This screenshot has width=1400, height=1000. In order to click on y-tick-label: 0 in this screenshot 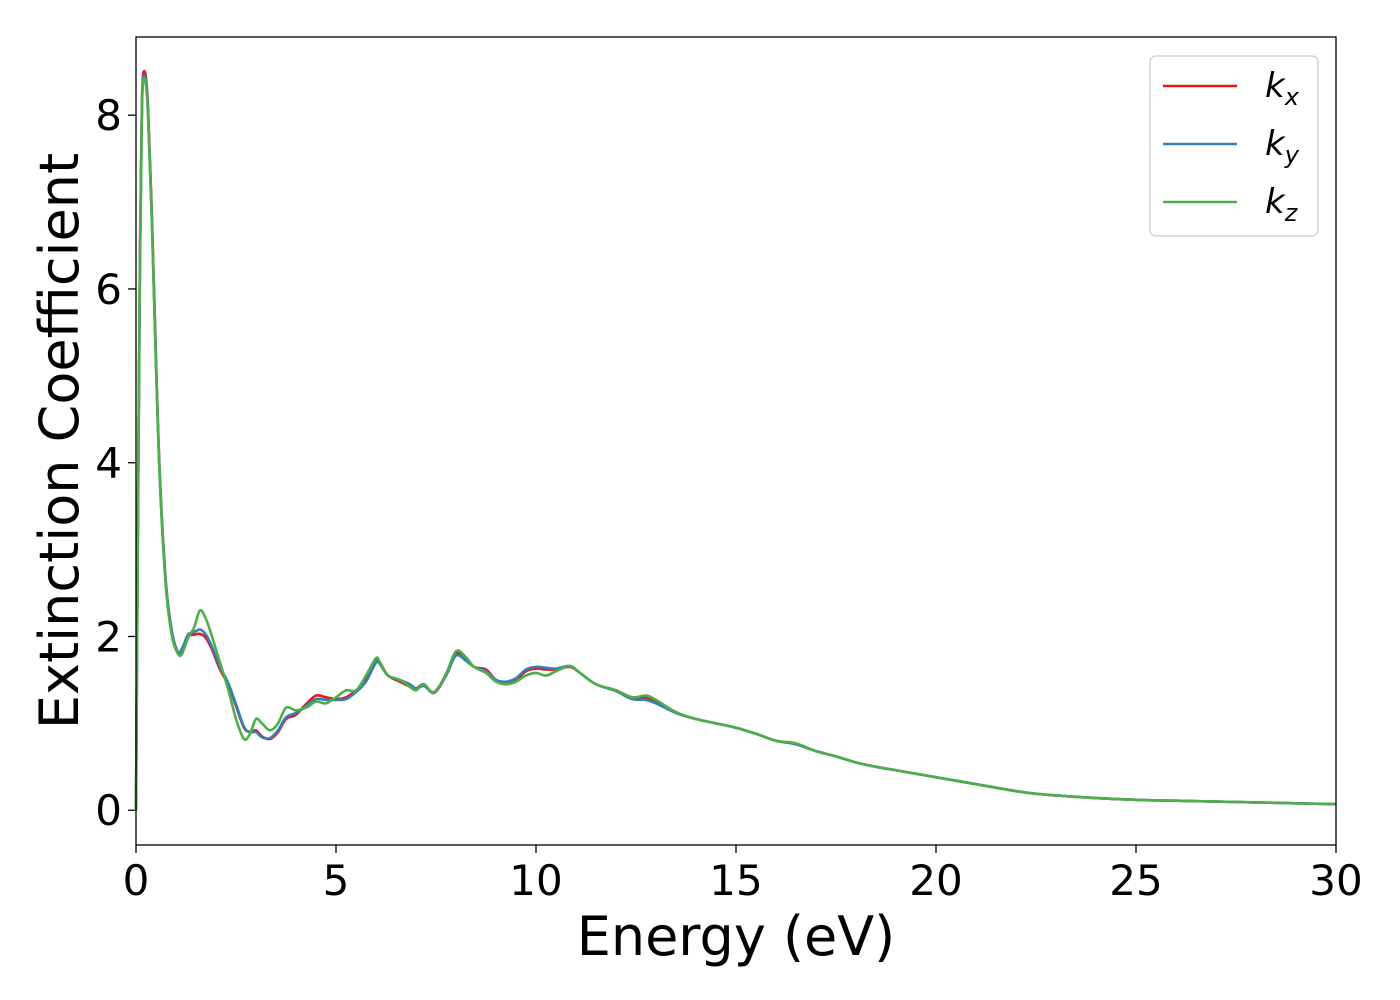, I will do `click(108, 810)`.